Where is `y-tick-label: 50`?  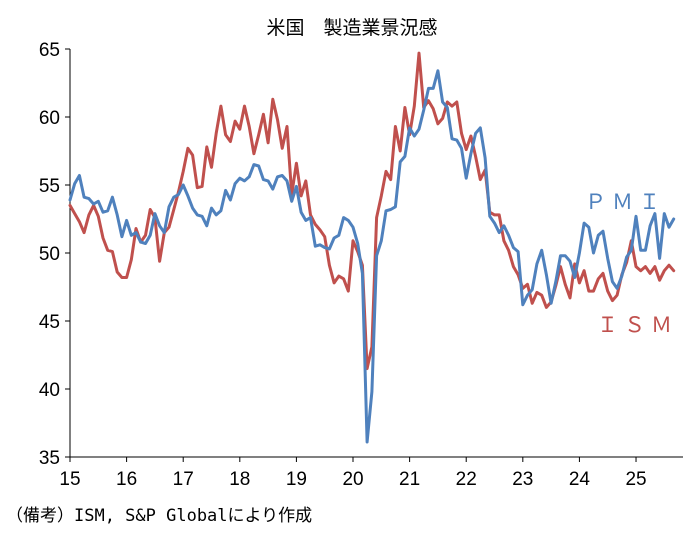 y-tick-label: 50 is located at coordinates (49, 254).